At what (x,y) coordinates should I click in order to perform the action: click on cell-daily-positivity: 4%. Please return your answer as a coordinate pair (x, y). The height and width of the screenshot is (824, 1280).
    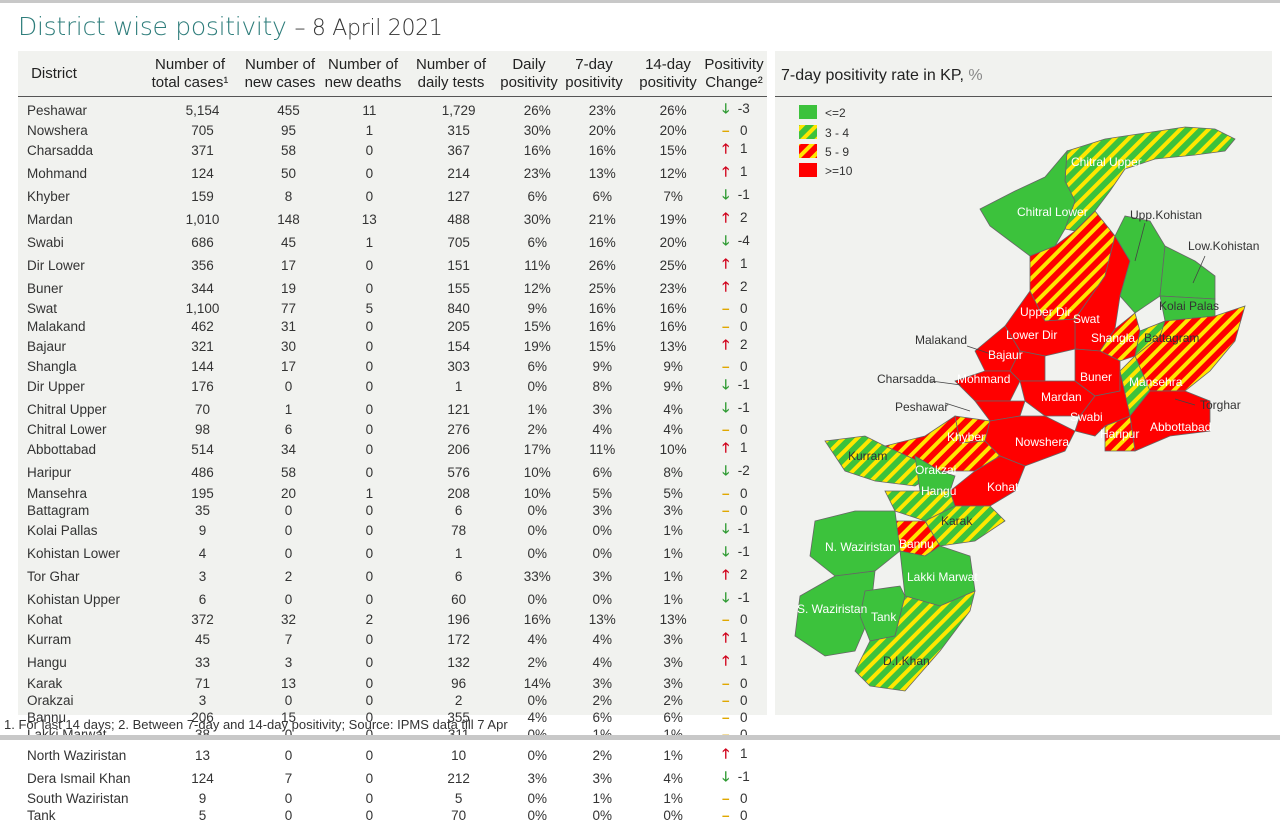
    Looking at the image, I should click on (537, 640).